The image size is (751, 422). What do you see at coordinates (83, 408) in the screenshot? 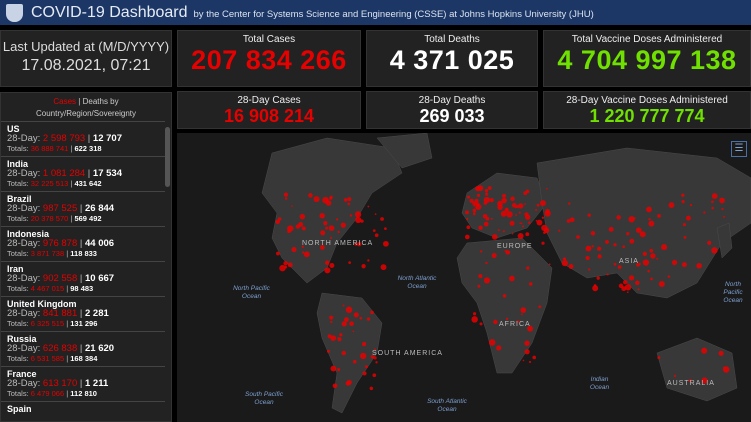
I see `country-item: Spain` at bounding box center [83, 408].